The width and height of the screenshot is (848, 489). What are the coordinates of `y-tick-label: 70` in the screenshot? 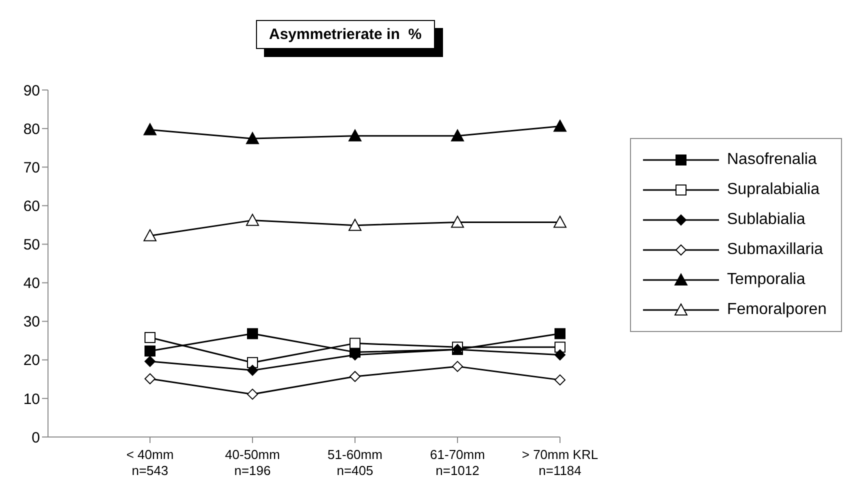 It's located at (31, 167).